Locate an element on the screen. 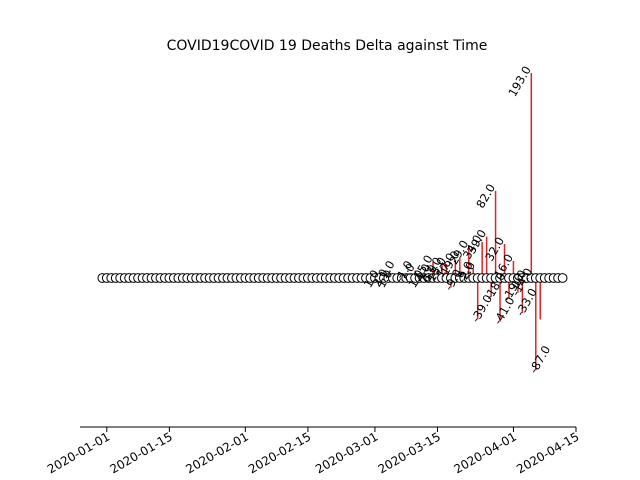  x-tick-label: 2020-02-01 is located at coordinates (216, 452).